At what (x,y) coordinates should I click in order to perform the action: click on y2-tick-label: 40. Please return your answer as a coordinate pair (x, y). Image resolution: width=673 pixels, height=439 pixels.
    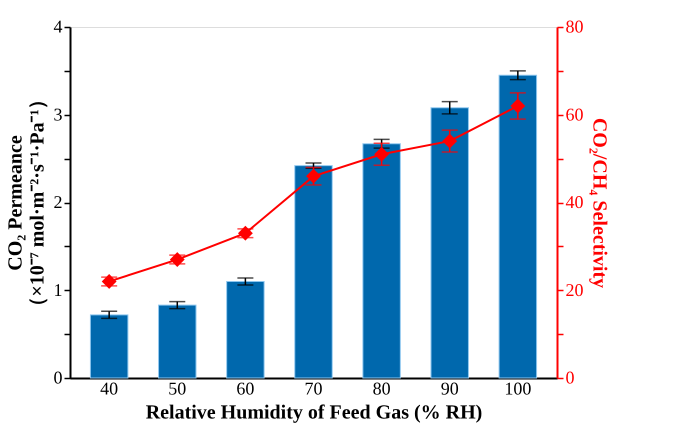
    Looking at the image, I should click on (575, 202).